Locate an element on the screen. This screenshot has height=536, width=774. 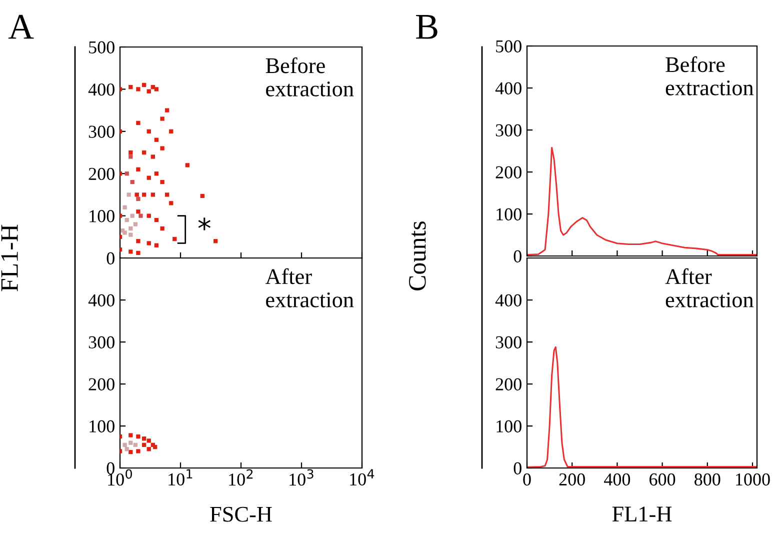
chart-title: B is located at coordinates (427, 27).